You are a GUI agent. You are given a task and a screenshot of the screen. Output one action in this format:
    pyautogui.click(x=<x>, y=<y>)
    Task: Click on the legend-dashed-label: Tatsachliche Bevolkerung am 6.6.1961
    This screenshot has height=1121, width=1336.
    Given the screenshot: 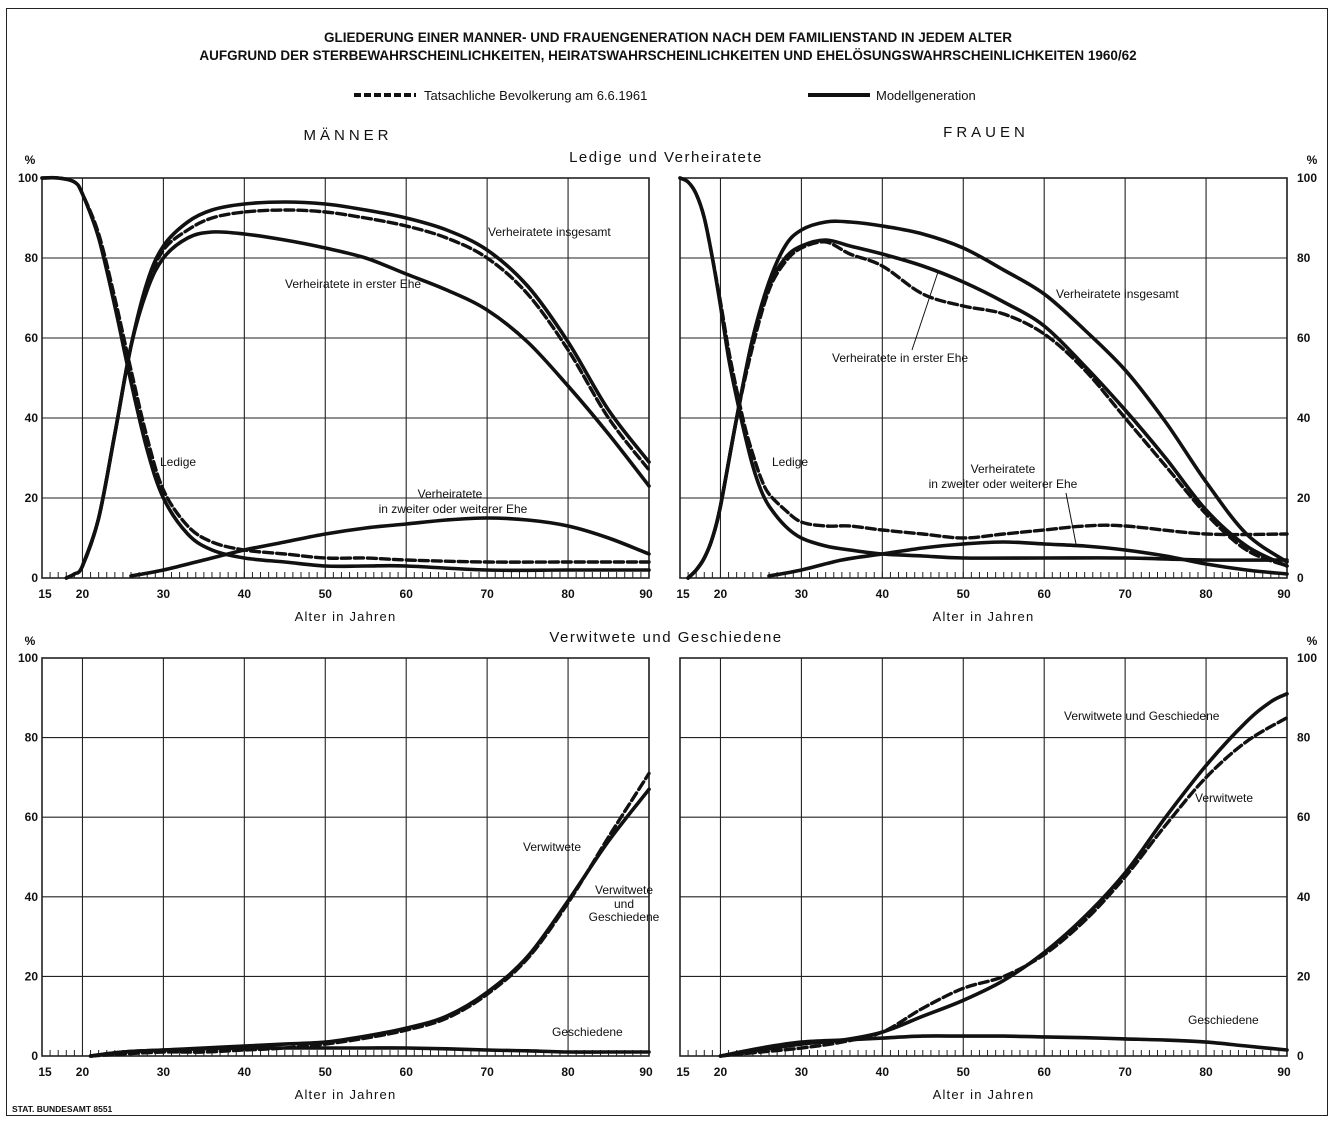 What is the action you would take?
    pyautogui.click(x=535, y=95)
    